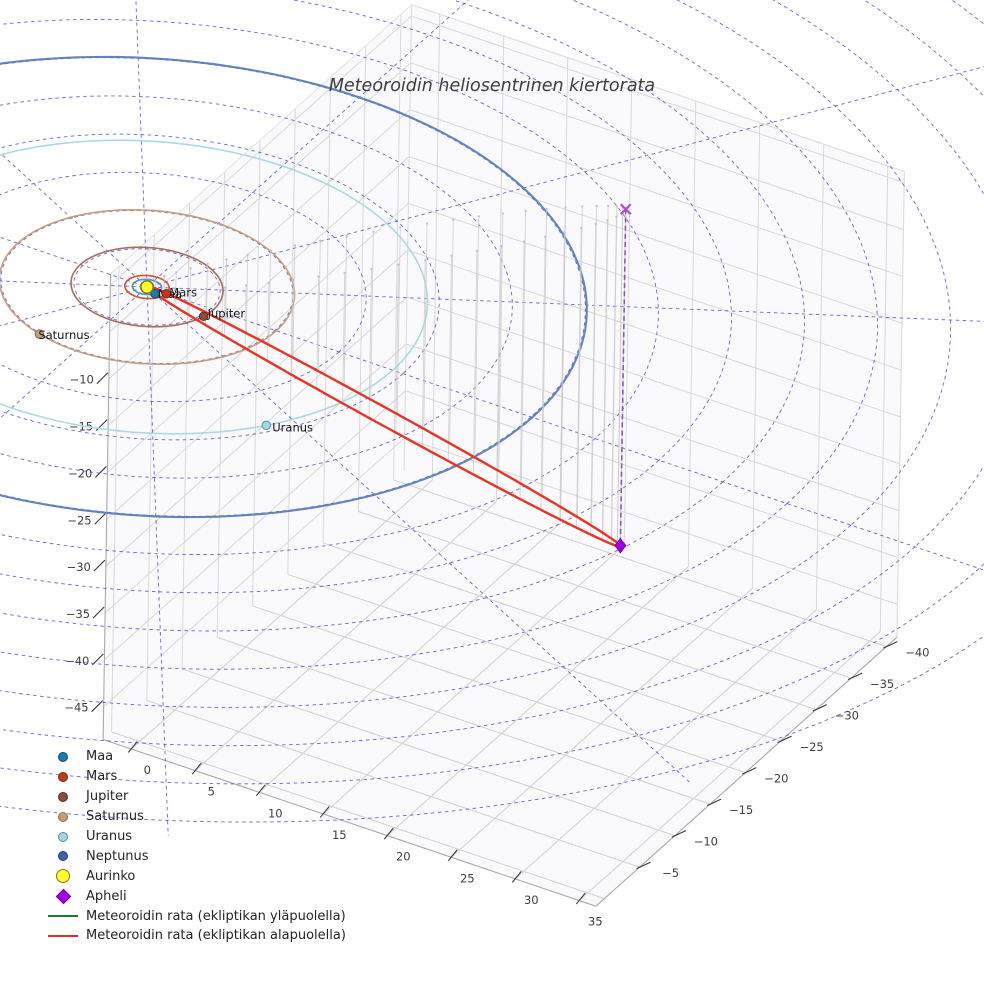 The height and width of the screenshot is (984, 984). What do you see at coordinates (847, 716) in the screenshot?
I see `y-tick-label: −30` at bounding box center [847, 716].